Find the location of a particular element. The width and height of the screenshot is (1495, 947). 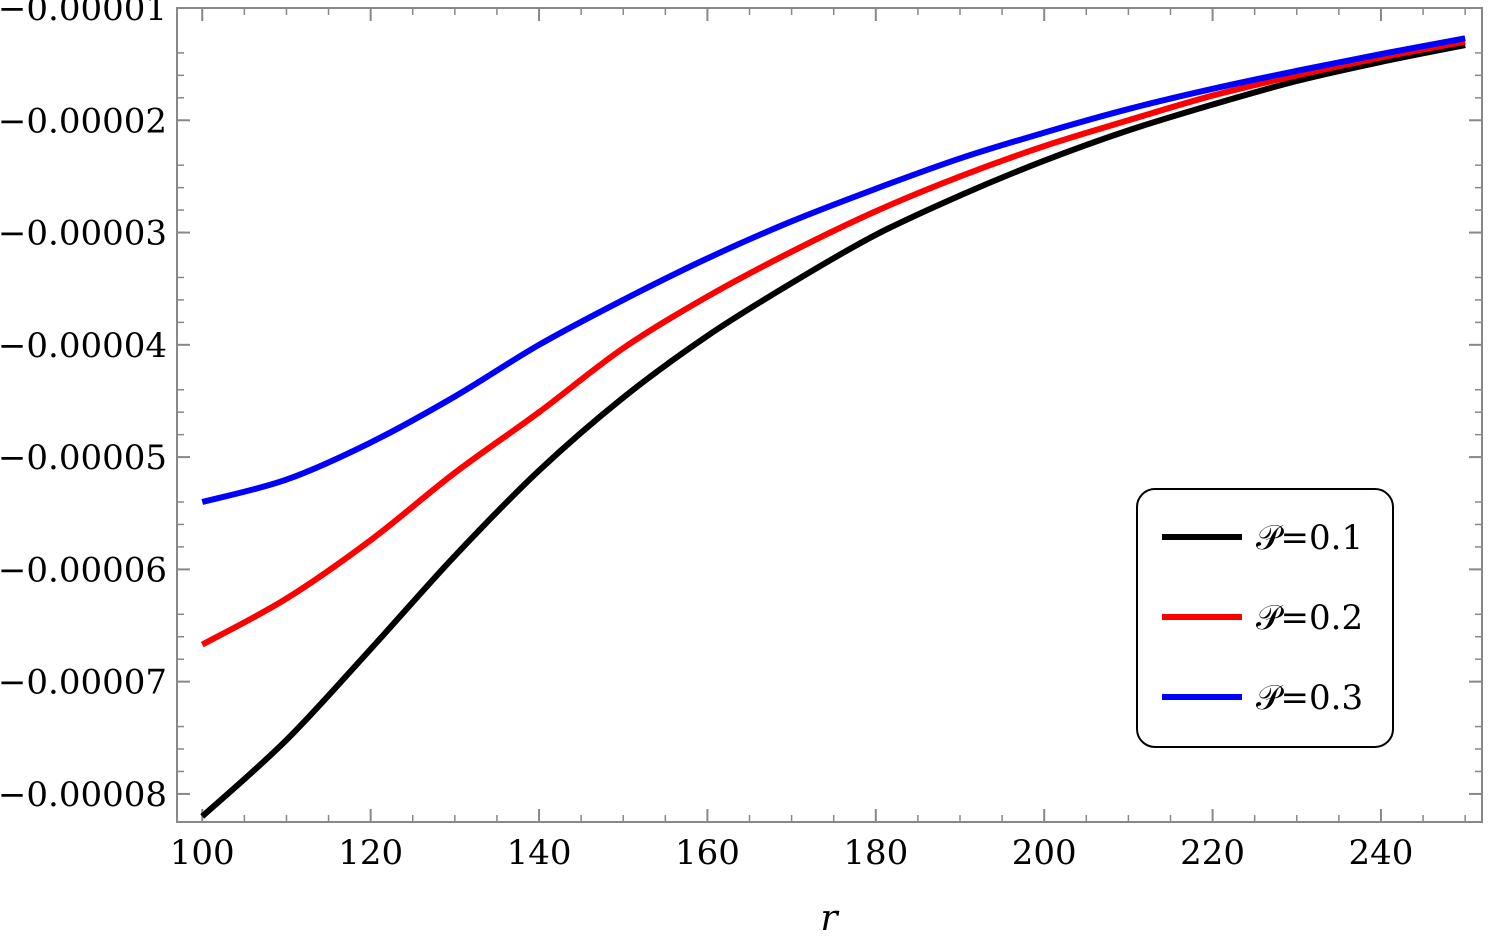

legend-box is located at coordinates (1265, 618).